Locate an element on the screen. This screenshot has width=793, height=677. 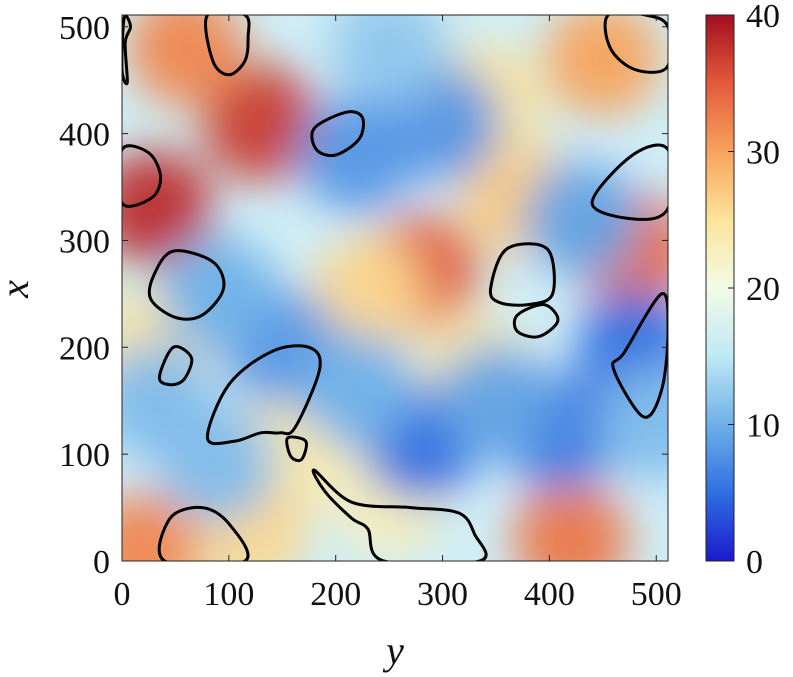
y-axis-label: x is located at coordinates (18, 289).